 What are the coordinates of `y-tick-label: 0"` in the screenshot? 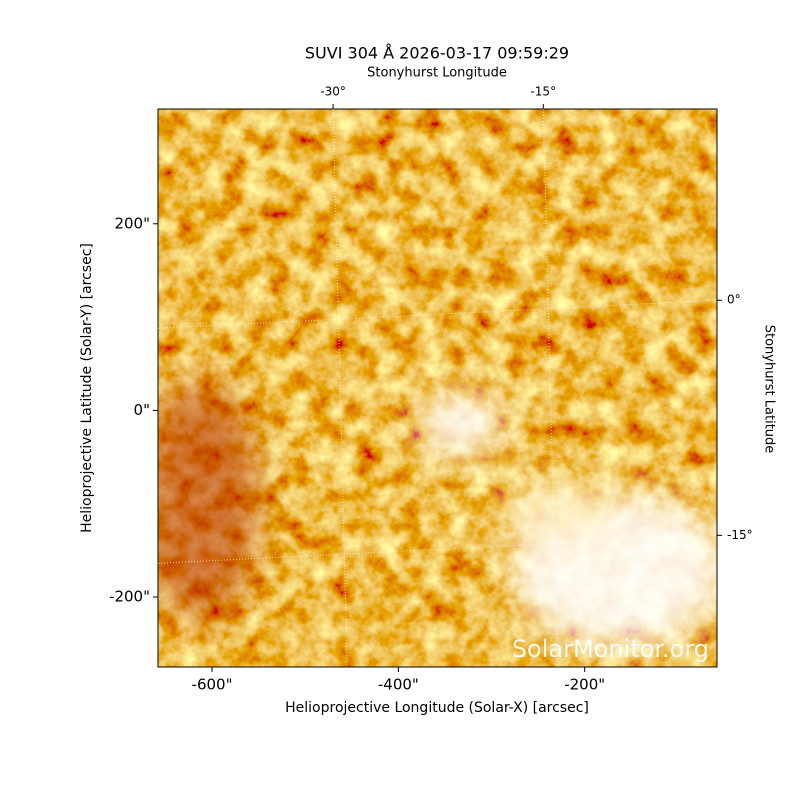 It's located at (142, 410).